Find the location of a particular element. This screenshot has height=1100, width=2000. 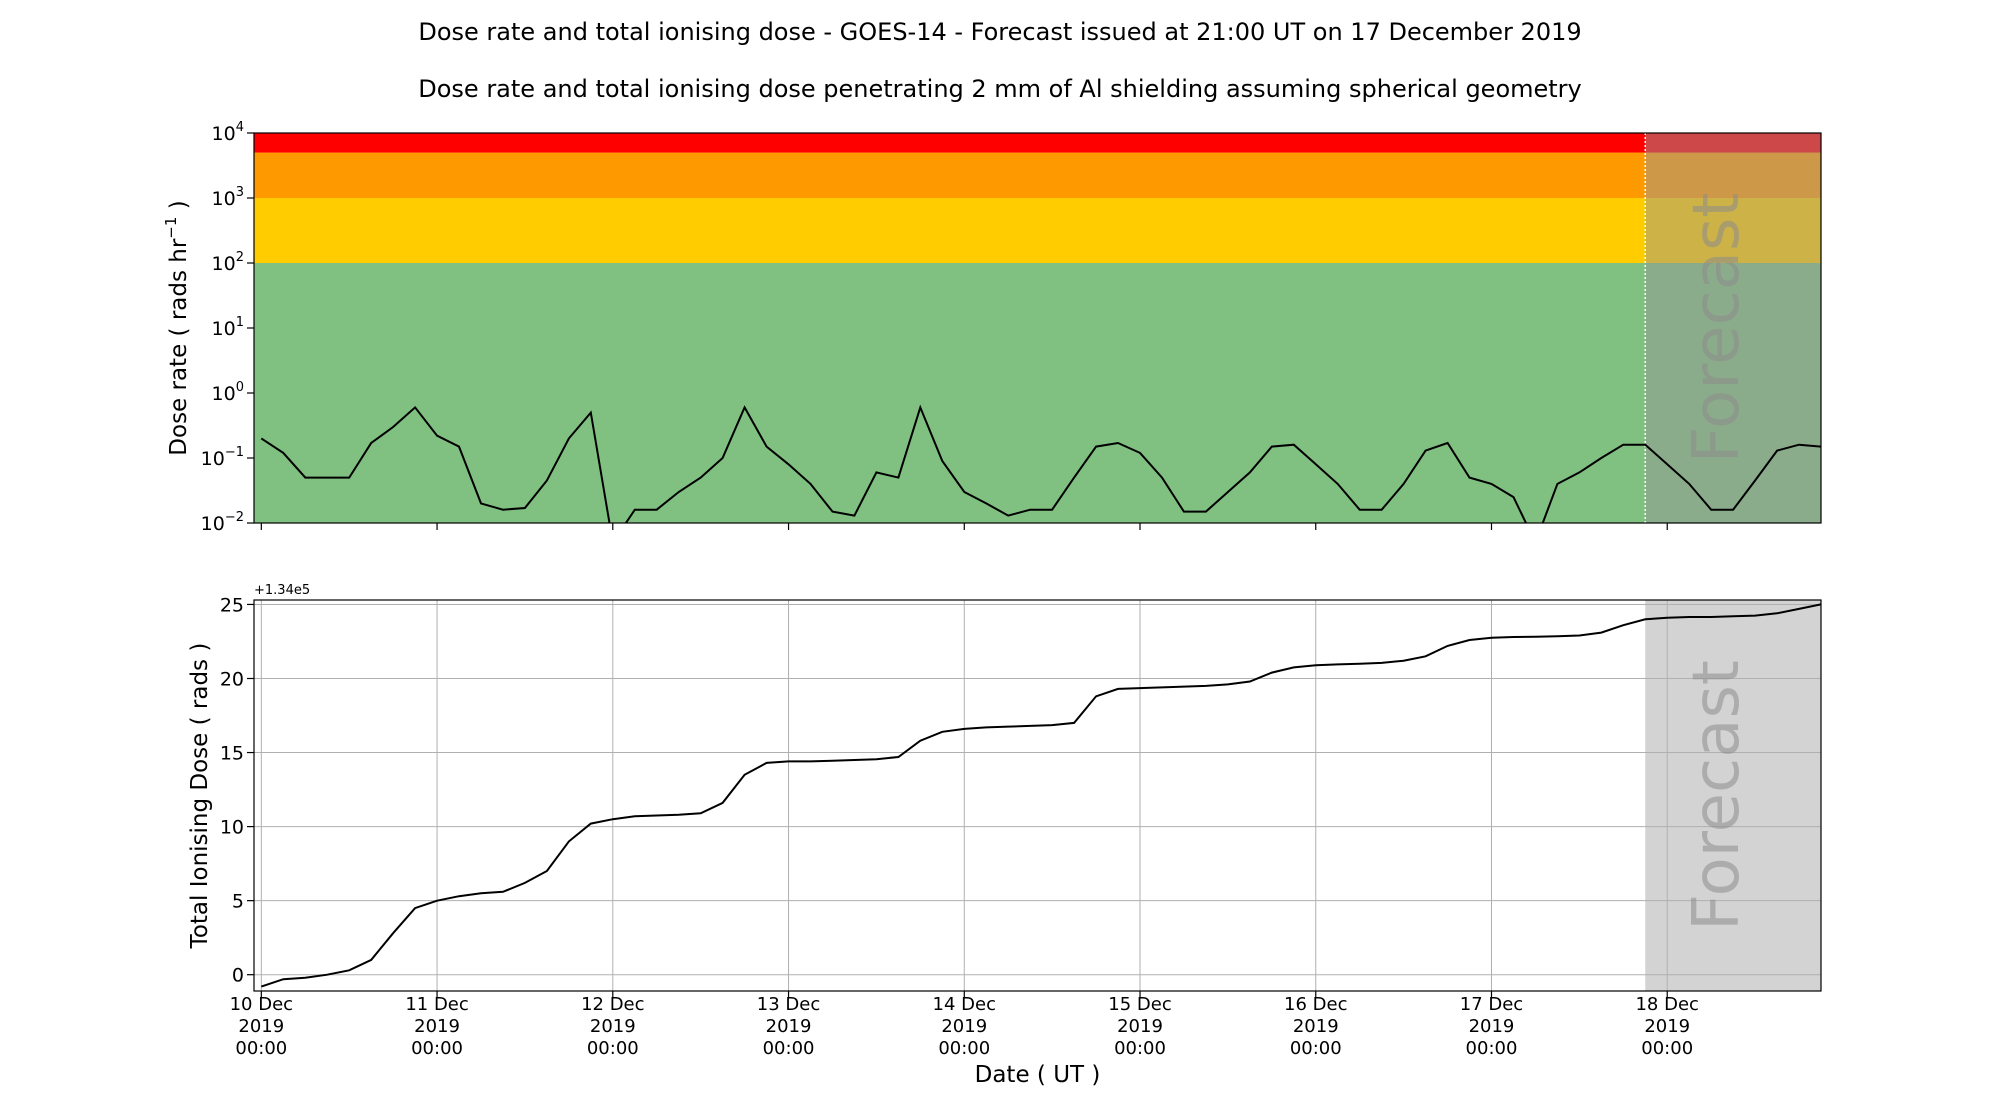

x-tick-label: 17 Dec is located at coordinates (1491, 1004).